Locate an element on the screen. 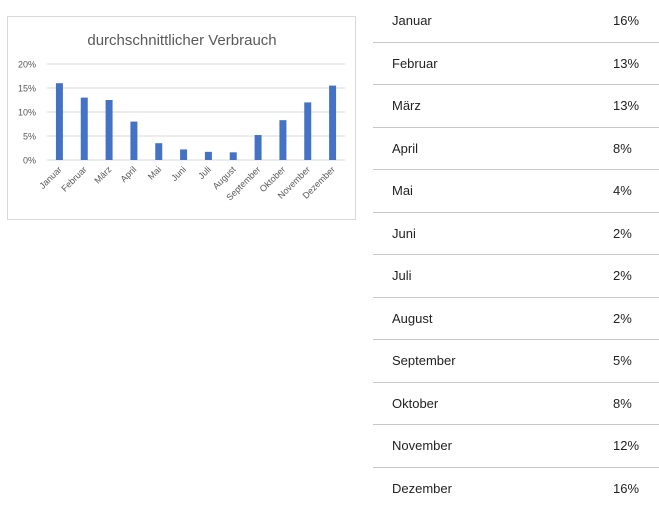  table-row: April 8% is located at coordinates (516, 149).